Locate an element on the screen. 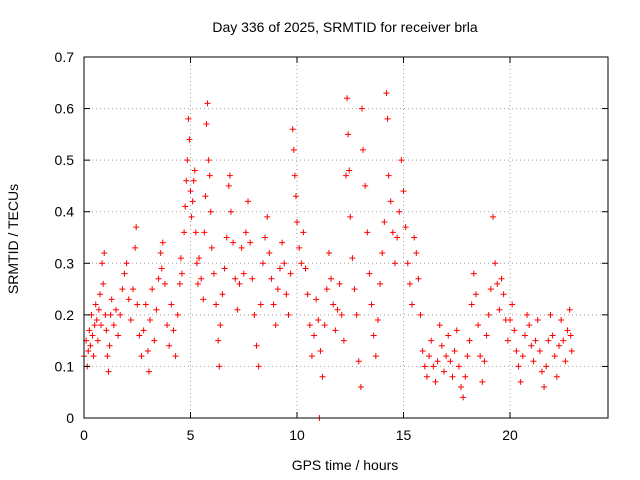  y-tick-label: 0.3 is located at coordinates (65, 263).